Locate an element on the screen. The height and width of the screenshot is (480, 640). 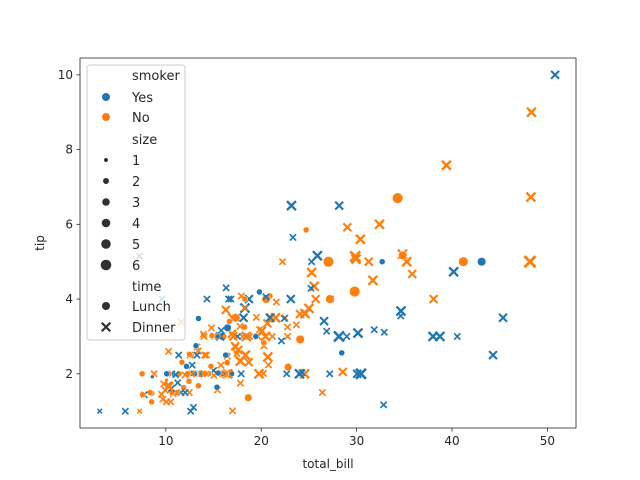
legend-marker-no is located at coordinates (106, 117).